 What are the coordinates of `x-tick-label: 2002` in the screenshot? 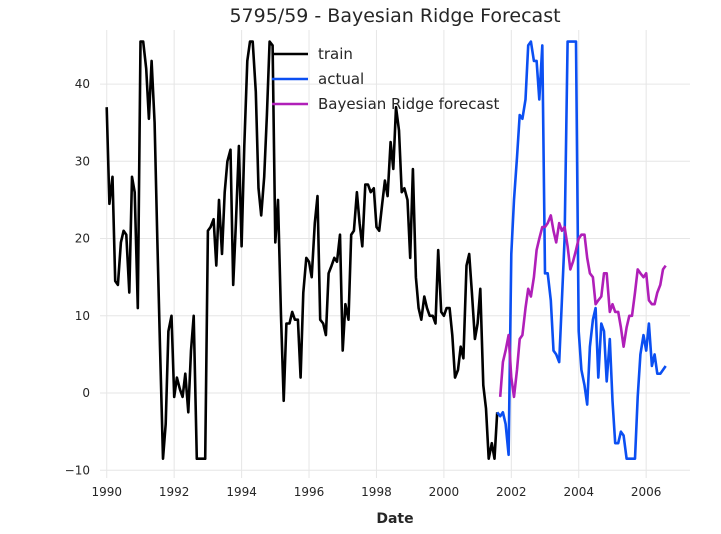 It's located at (511, 492).